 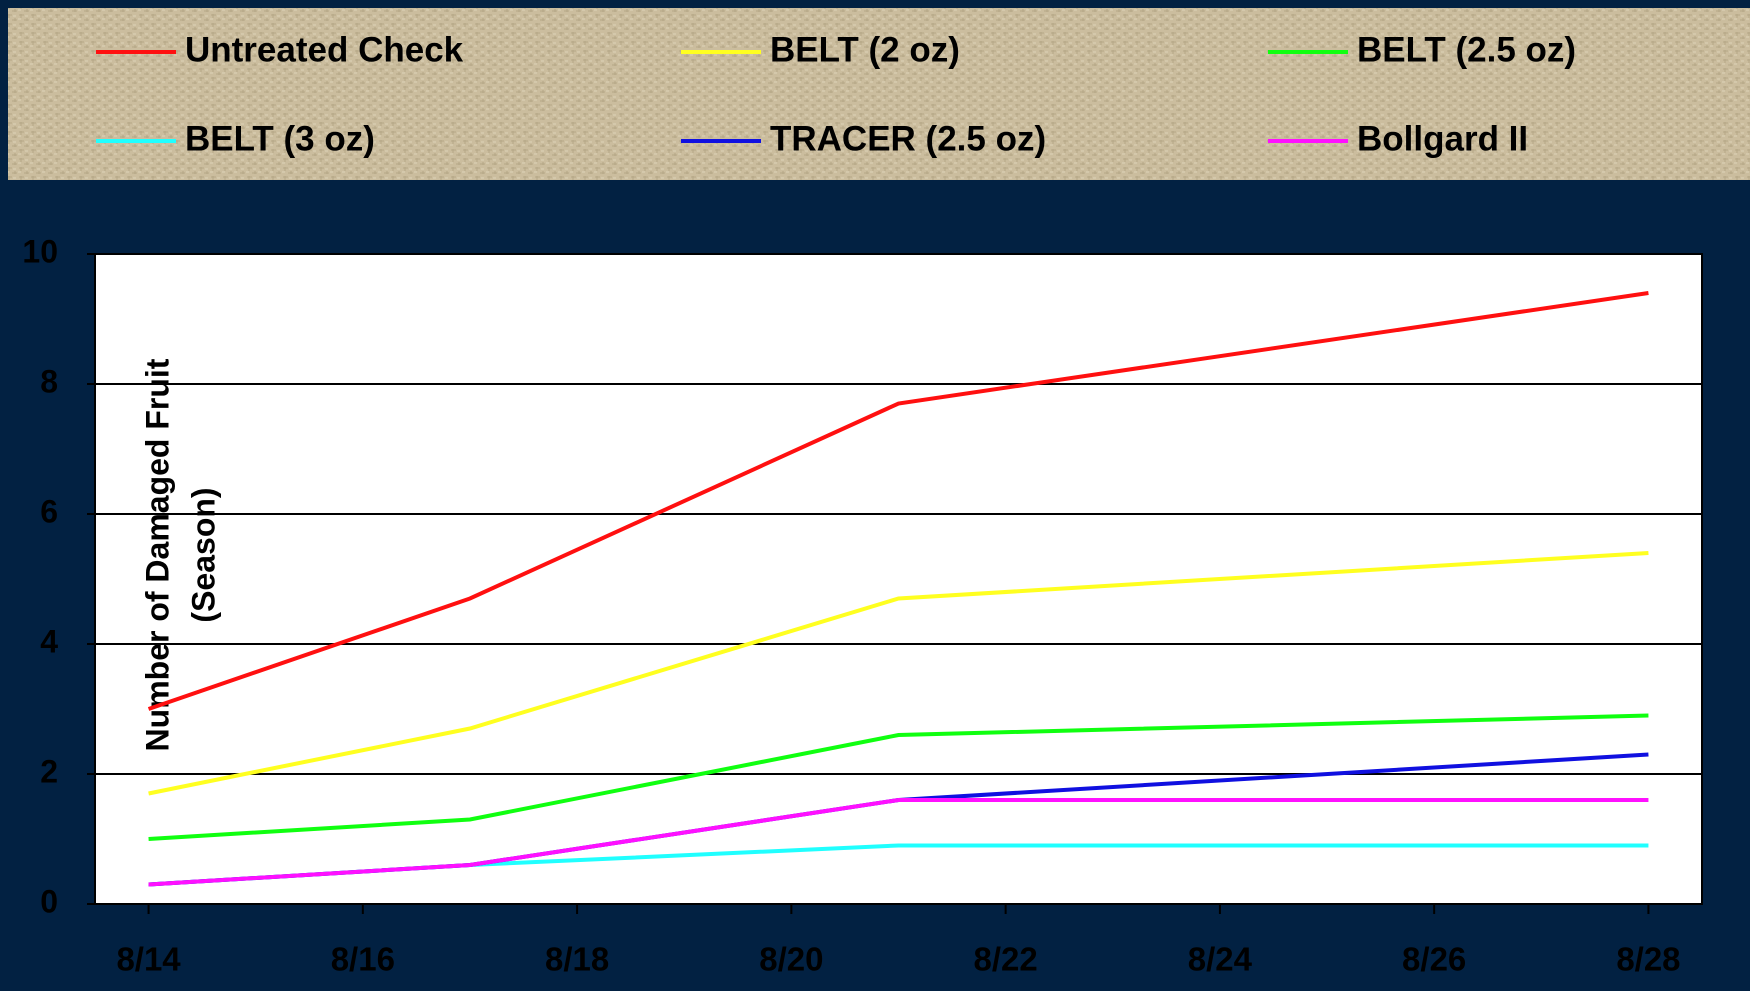 I want to click on legend-label: BELT (2 oz), so click(x=865, y=49).